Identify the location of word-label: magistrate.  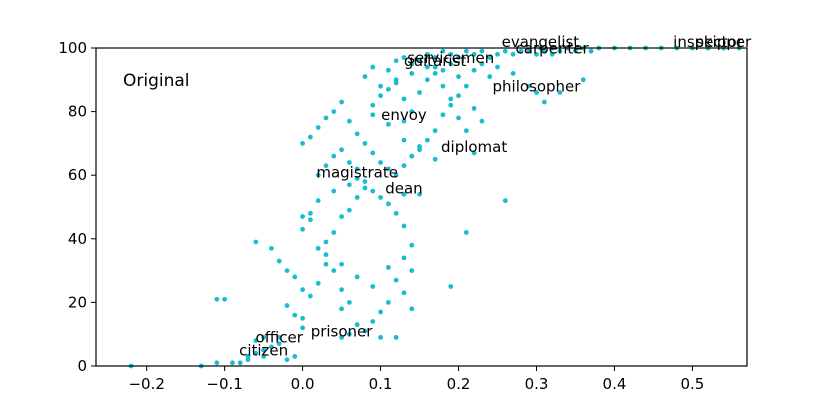
(357, 172).